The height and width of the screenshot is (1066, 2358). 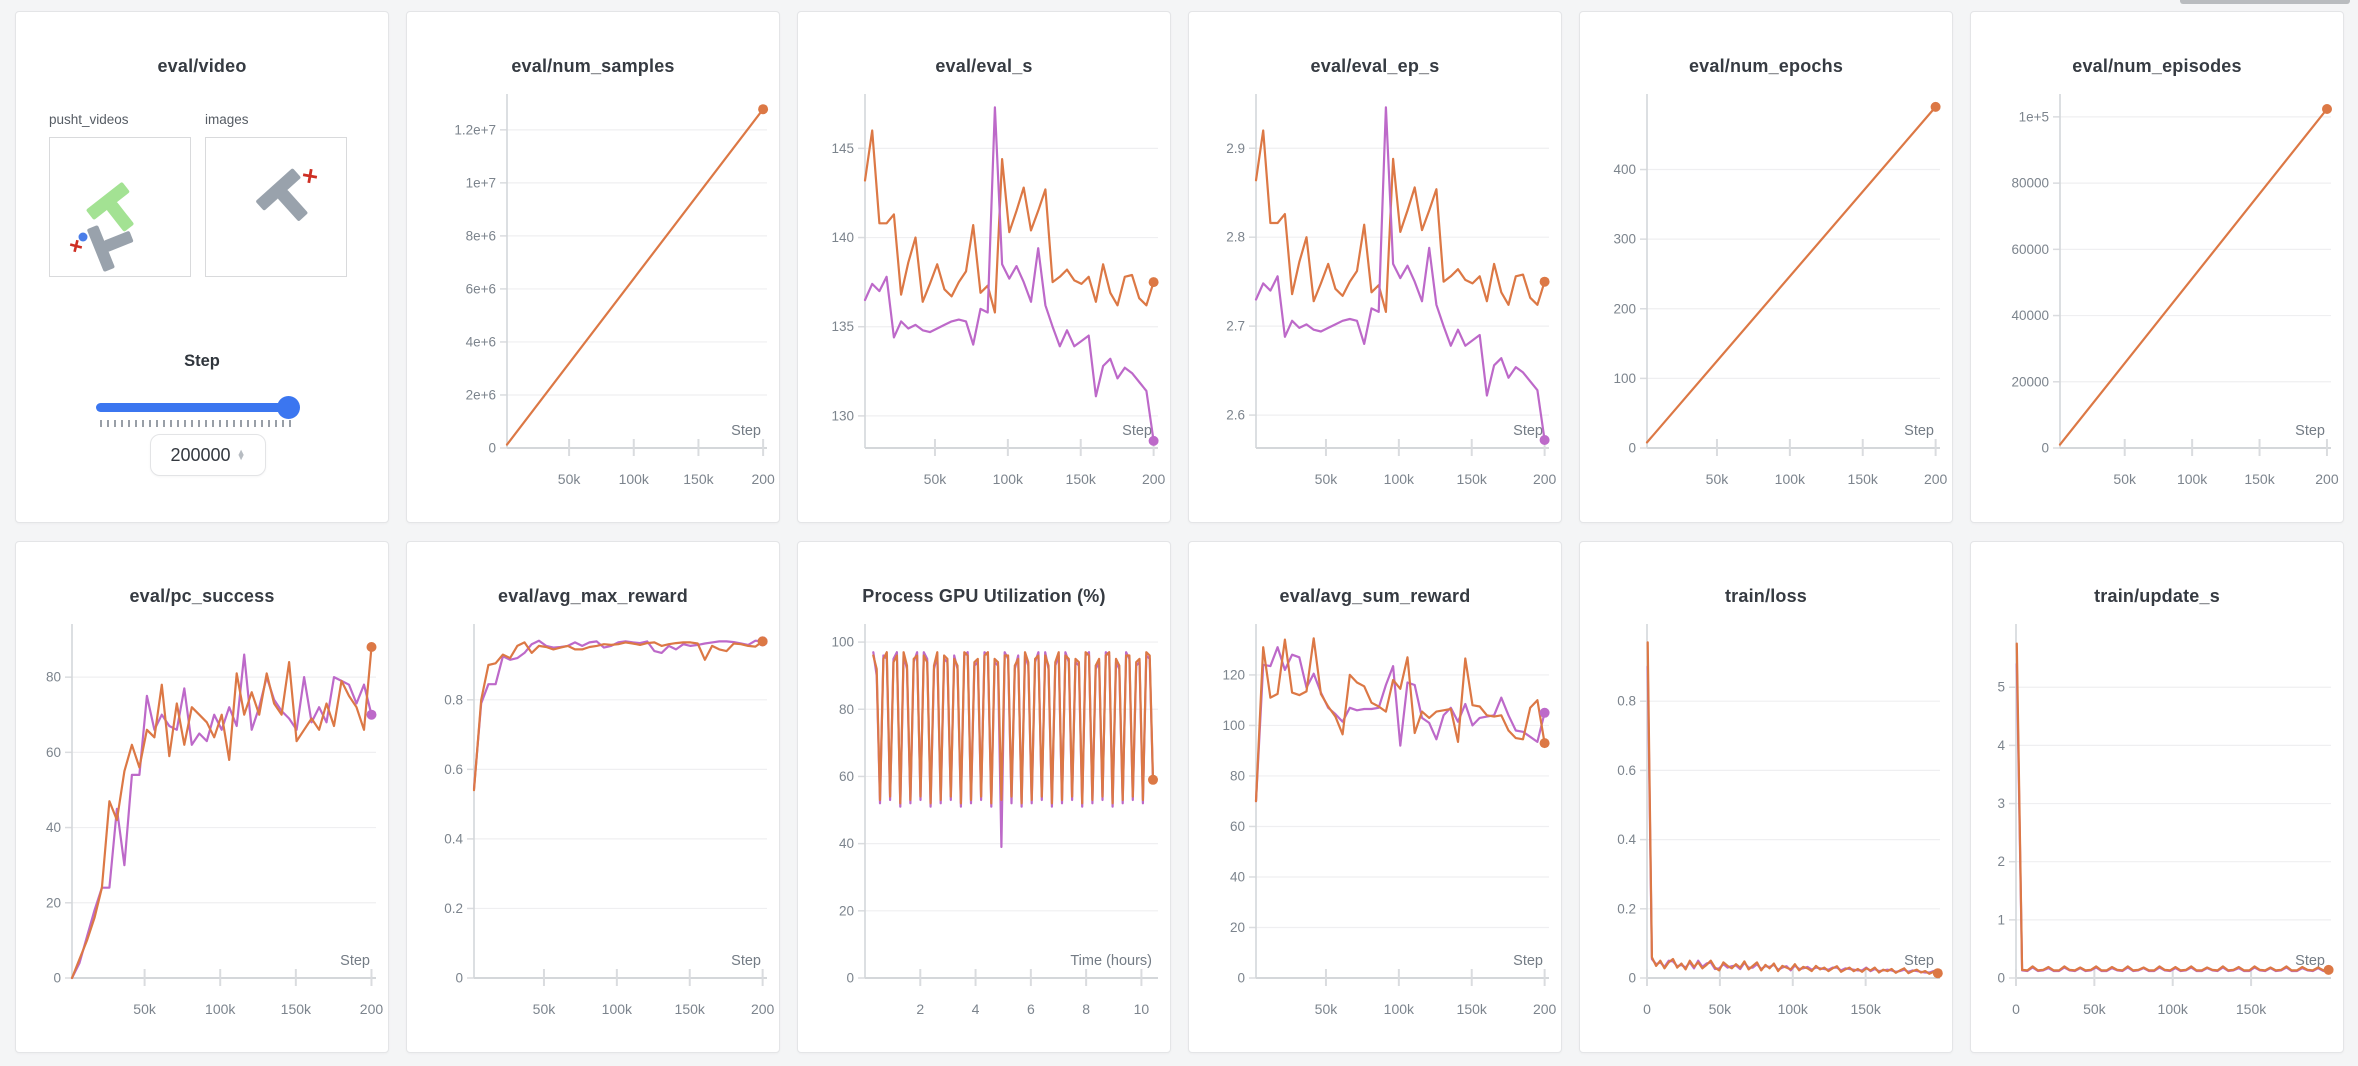 I want to click on goal-cross, so click(x=310, y=176).